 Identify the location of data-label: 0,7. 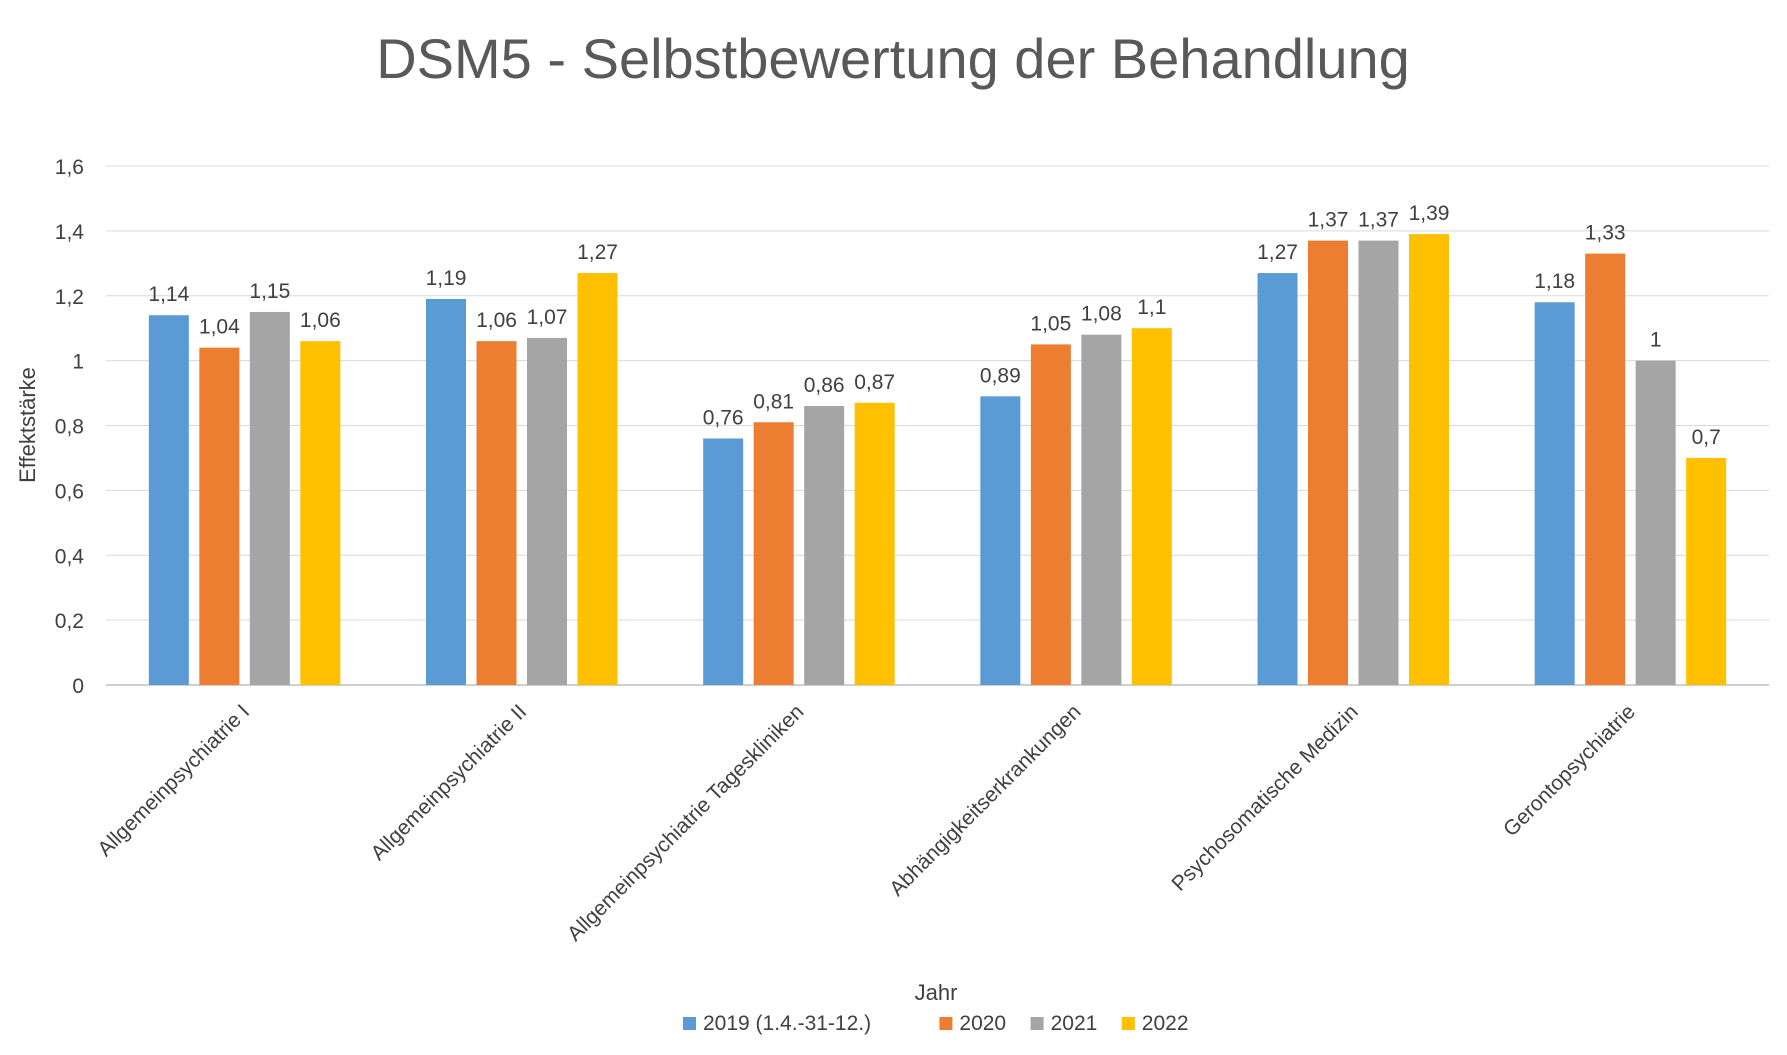
(1706, 437).